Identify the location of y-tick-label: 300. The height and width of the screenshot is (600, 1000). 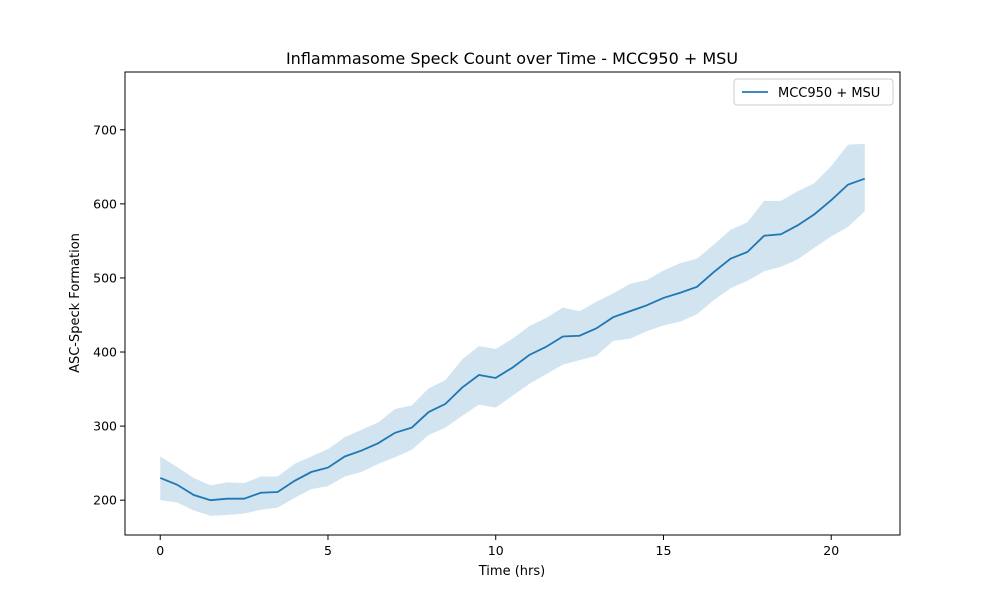
(105, 426).